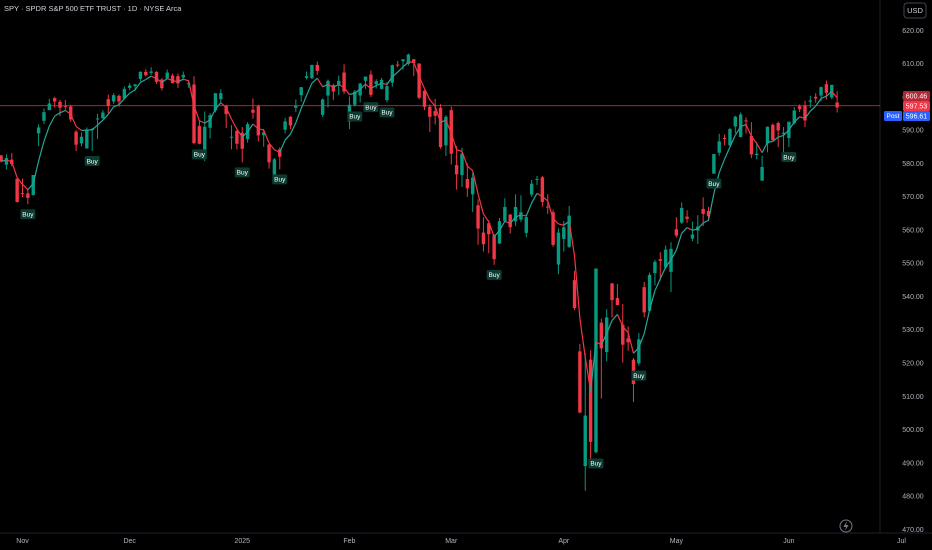 This screenshot has height=550, width=932. Describe the element at coordinates (901, 541) in the screenshot. I see `x-tick-label: Jul` at that location.